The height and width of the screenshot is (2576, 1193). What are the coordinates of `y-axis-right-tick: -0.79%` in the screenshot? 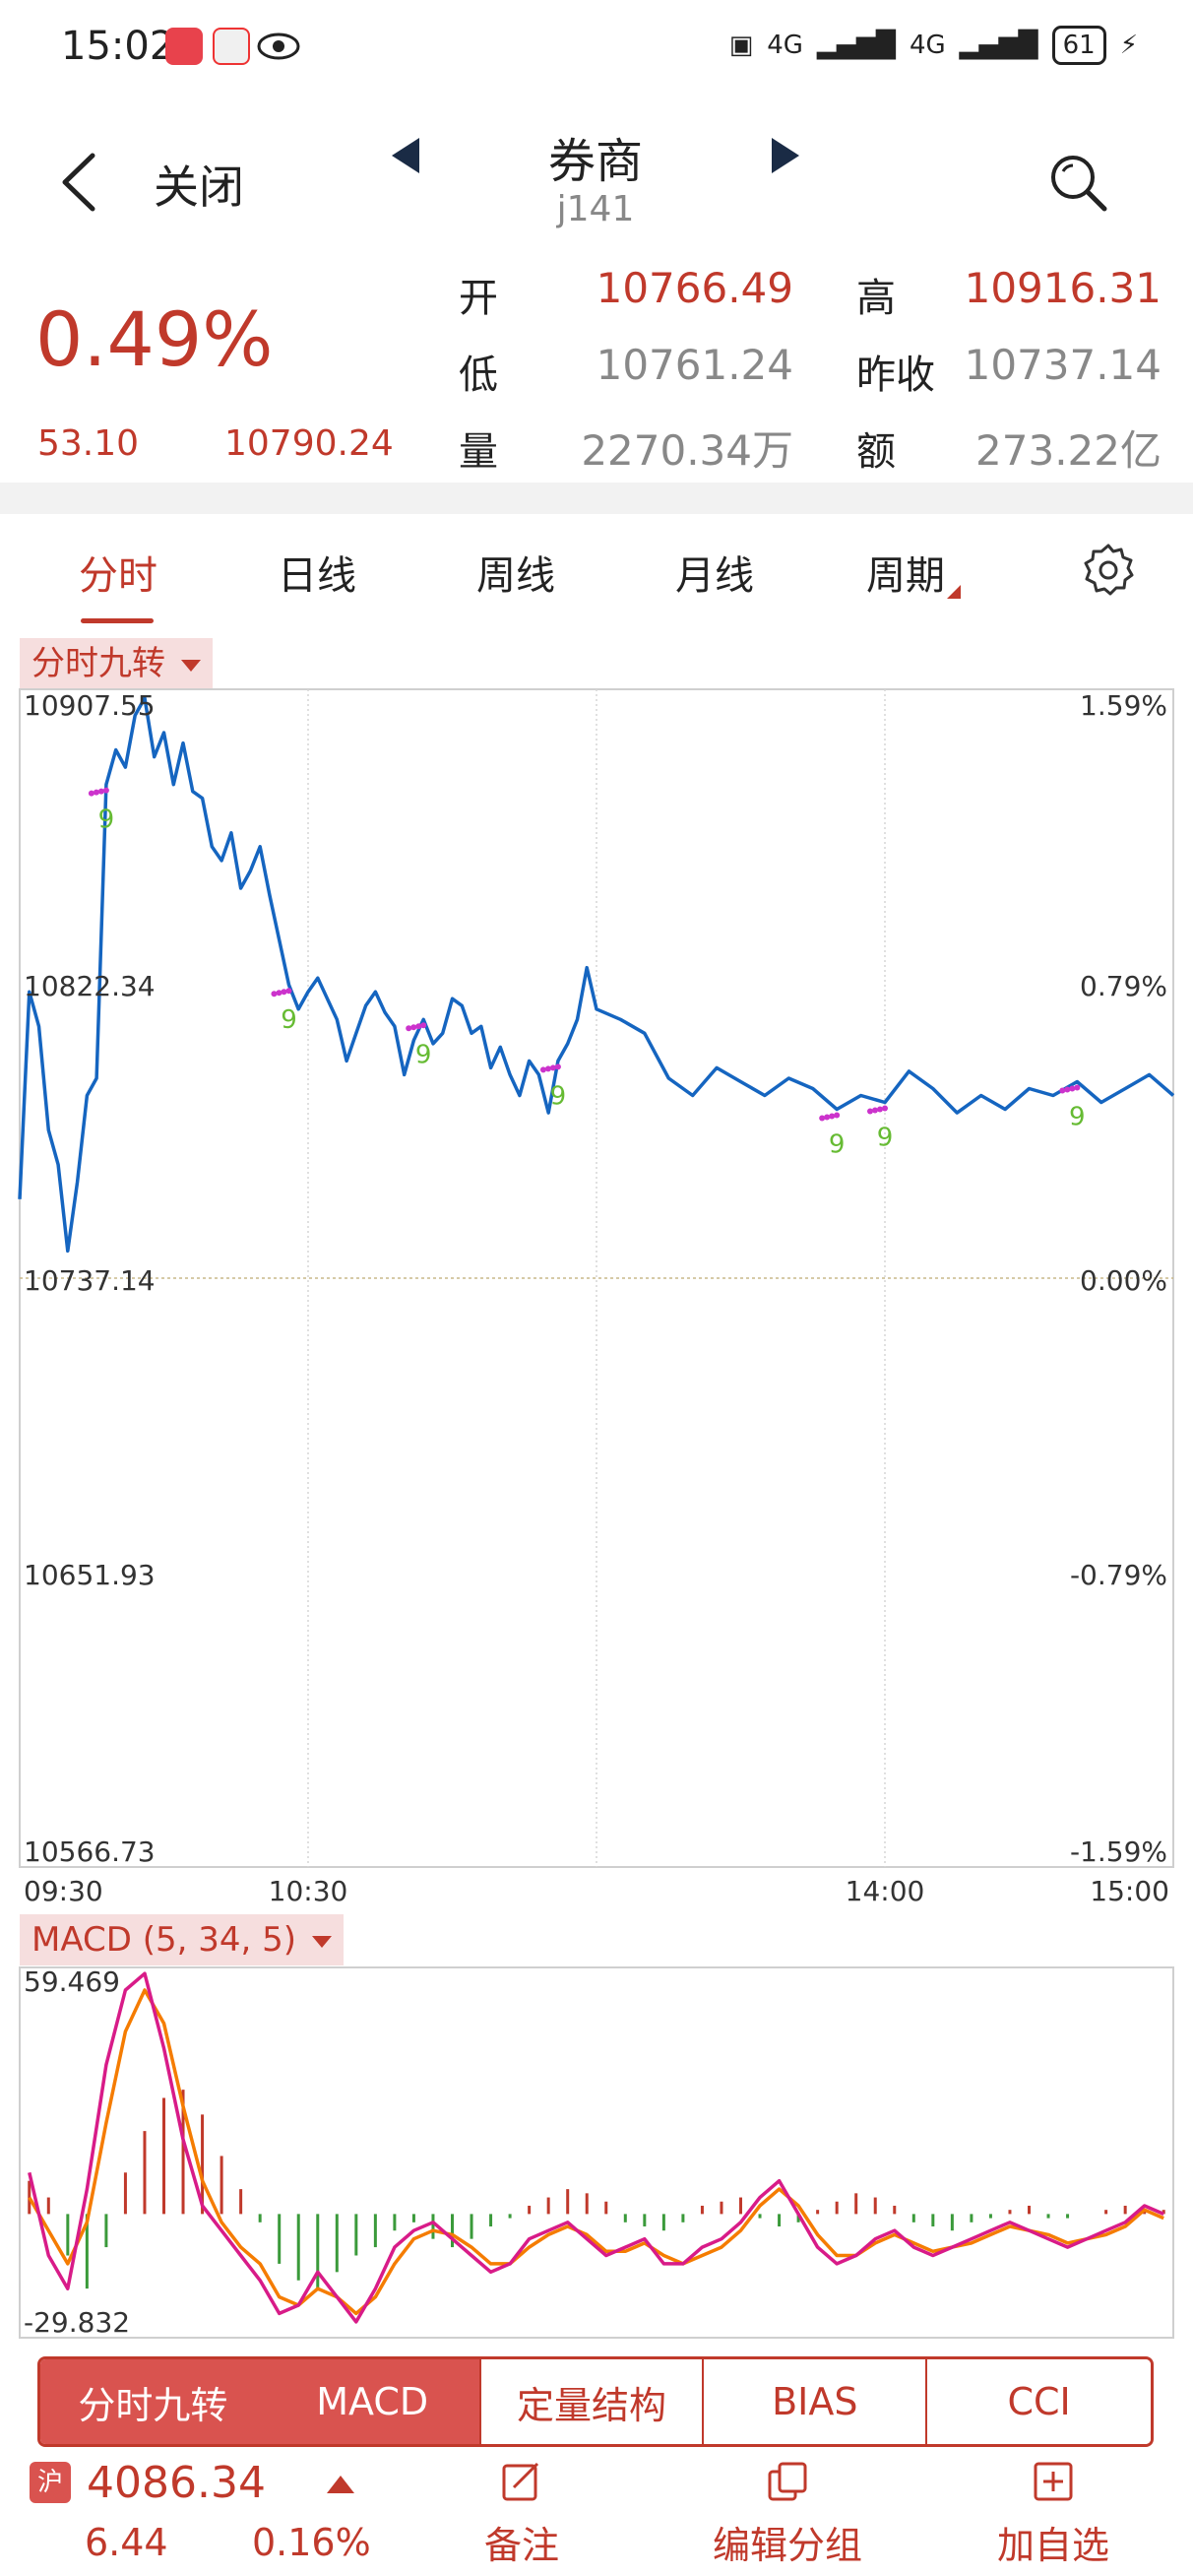 It's located at (1118, 1575).